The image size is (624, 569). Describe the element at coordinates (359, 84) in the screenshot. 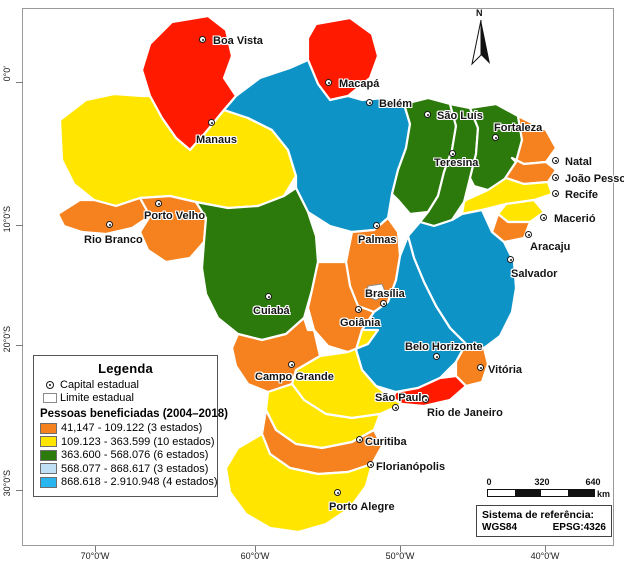

I see `city-label: Macapá` at that location.